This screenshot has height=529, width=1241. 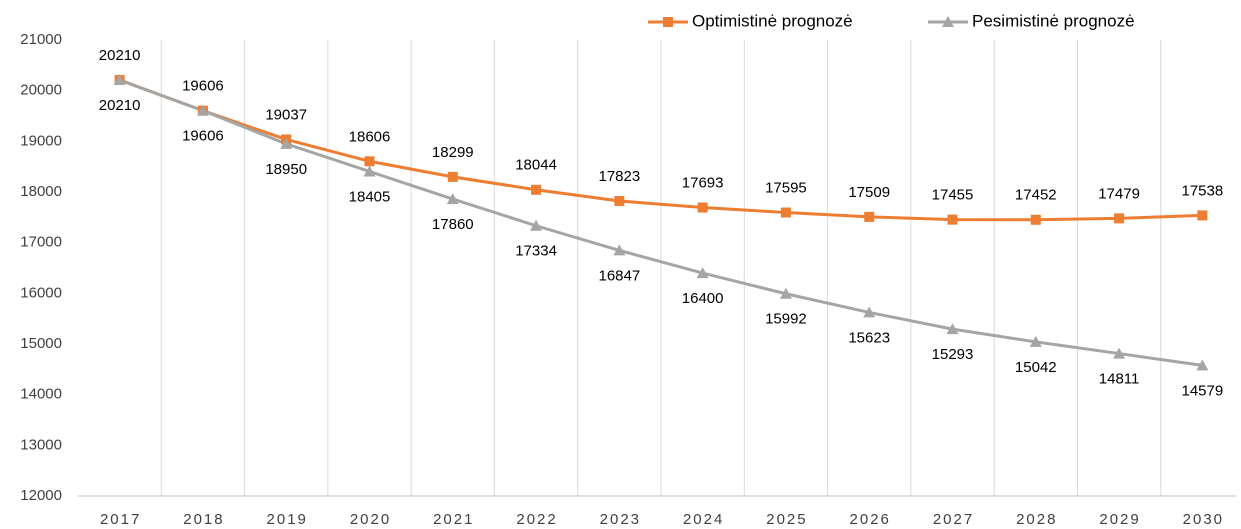 I want to click on data-label: 17860, so click(x=453, y=224).